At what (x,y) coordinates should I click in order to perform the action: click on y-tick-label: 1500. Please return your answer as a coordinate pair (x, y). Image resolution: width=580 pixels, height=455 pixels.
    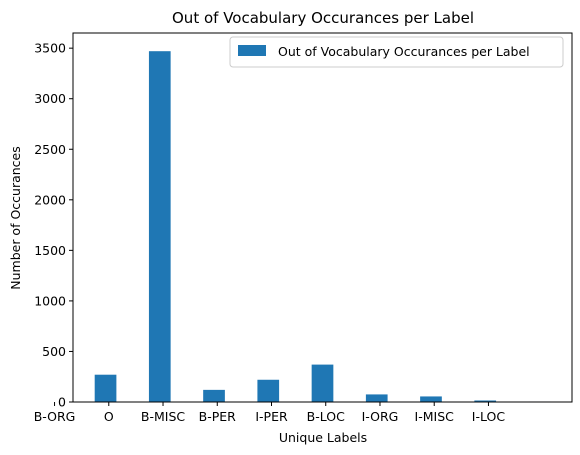
    Looking at the image, I should click on (50, 250).